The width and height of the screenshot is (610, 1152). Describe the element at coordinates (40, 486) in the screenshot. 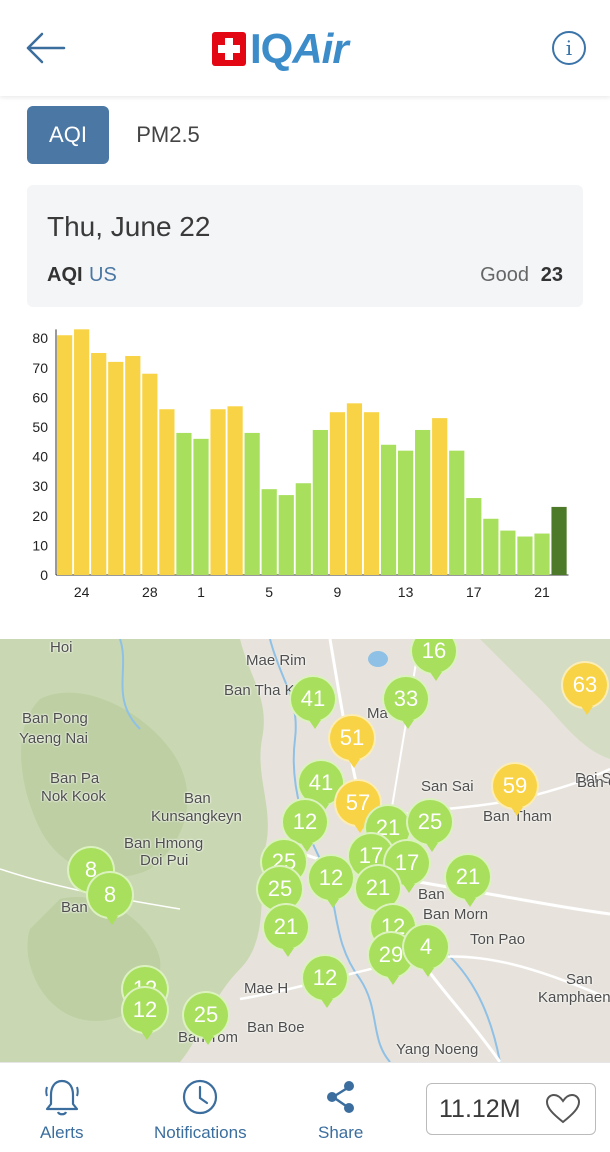

I see `y-tick-label: 30` at that location.